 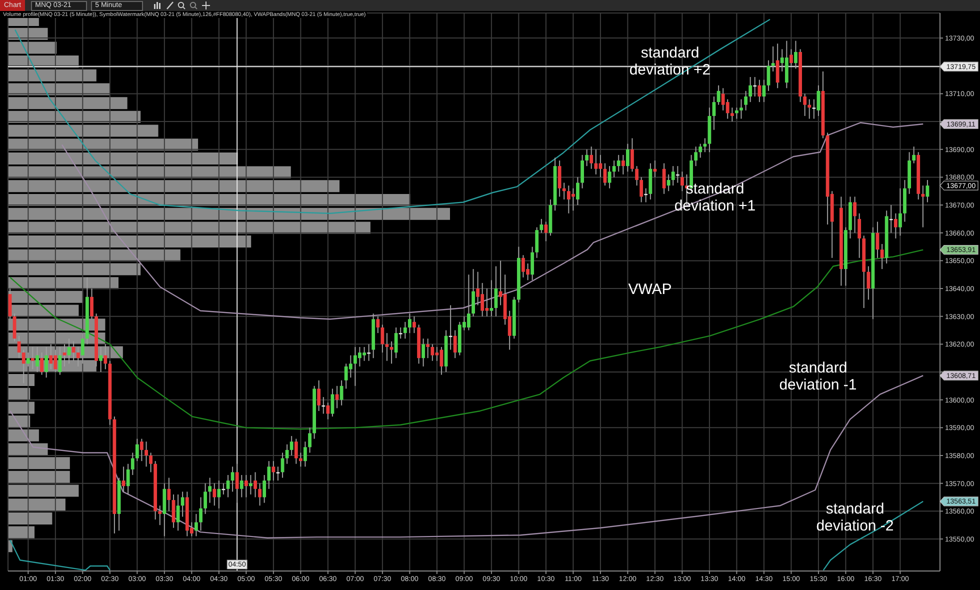 What do you see at coordinates (818, 376) in the screenshot?
I see `annotation: standard deviation -1` at bounding box center [818, 376].